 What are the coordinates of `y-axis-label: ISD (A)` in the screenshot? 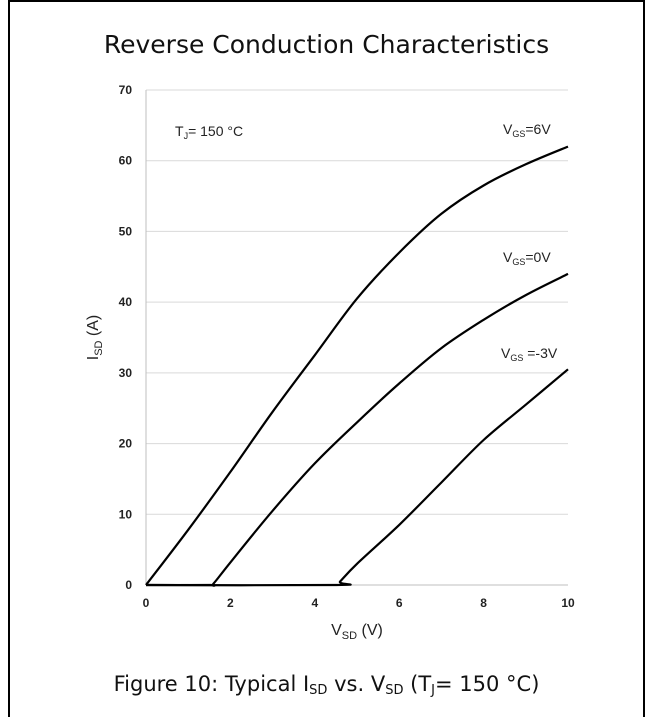 It's located at (95, 338).